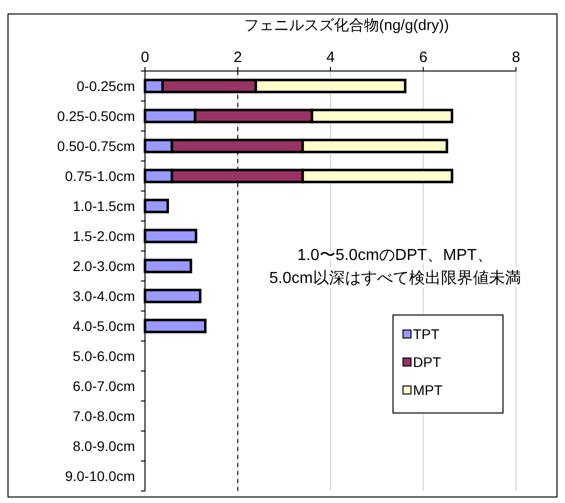 Image resolution: width=565 pixels, height=503 pixels. Describe the element at coordinates (516, 57) in the screenshot. I see `x-tick-label: 8` at that location.